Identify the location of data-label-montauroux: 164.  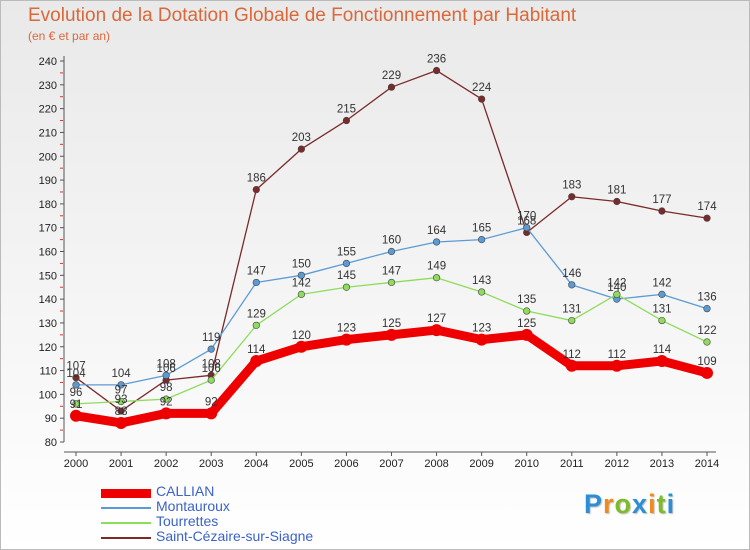
(437, 231).